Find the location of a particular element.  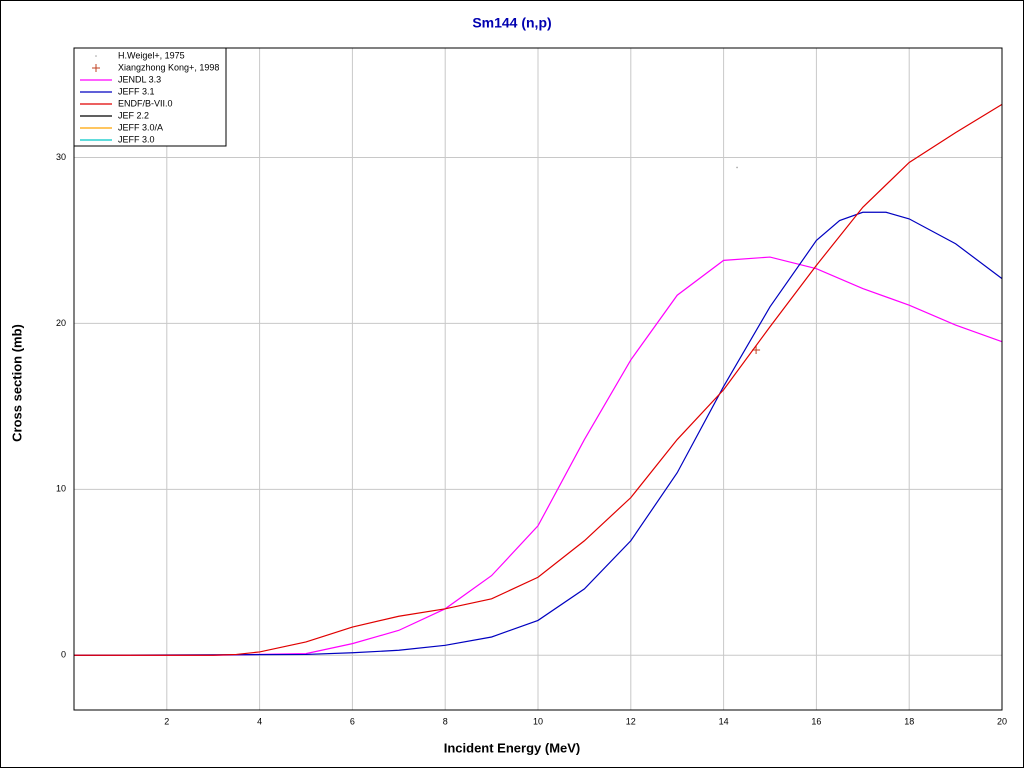

legend-label: JEF 2.2 is located at coordinates (133, 115).